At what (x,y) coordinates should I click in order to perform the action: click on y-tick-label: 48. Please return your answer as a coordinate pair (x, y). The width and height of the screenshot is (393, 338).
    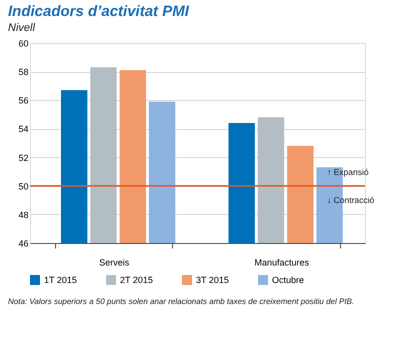
    Looking at the image, I should click on (23, 215).